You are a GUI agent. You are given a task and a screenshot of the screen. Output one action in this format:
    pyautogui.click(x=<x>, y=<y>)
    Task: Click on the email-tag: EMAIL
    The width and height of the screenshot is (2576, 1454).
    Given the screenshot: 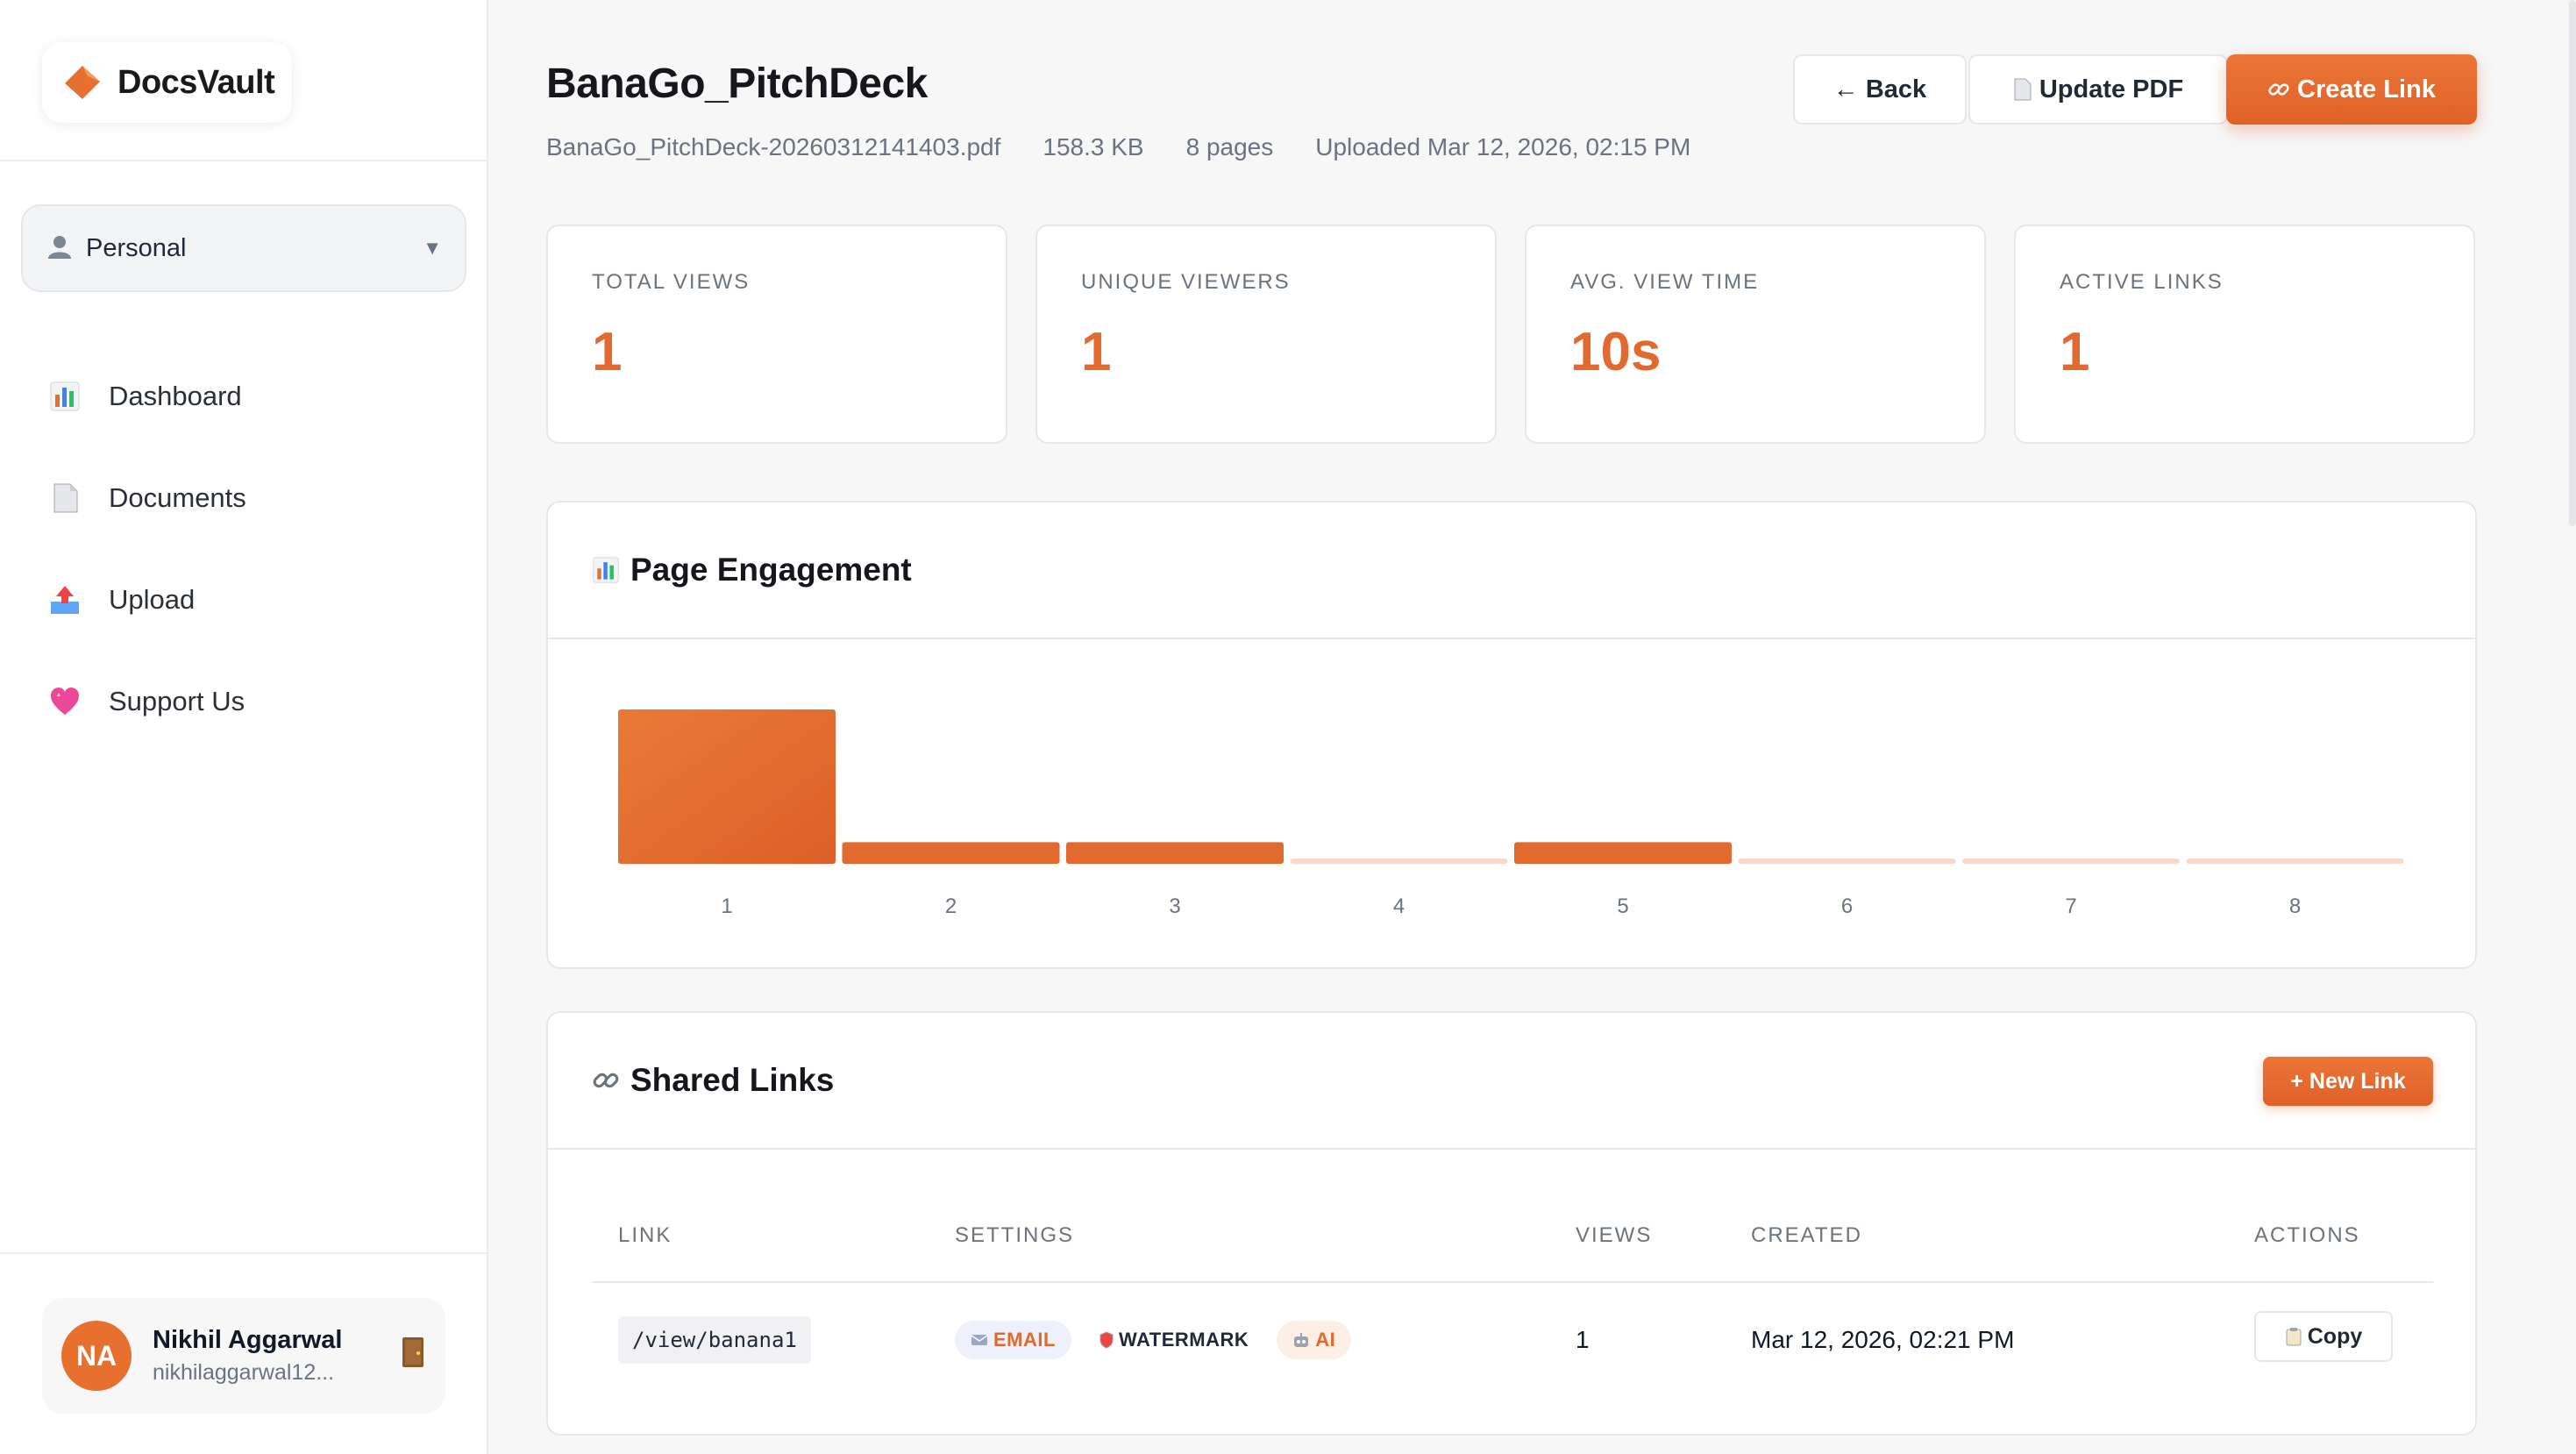 What is the action you would take?
    pyautogui.click(x=1013, y=1340)
    